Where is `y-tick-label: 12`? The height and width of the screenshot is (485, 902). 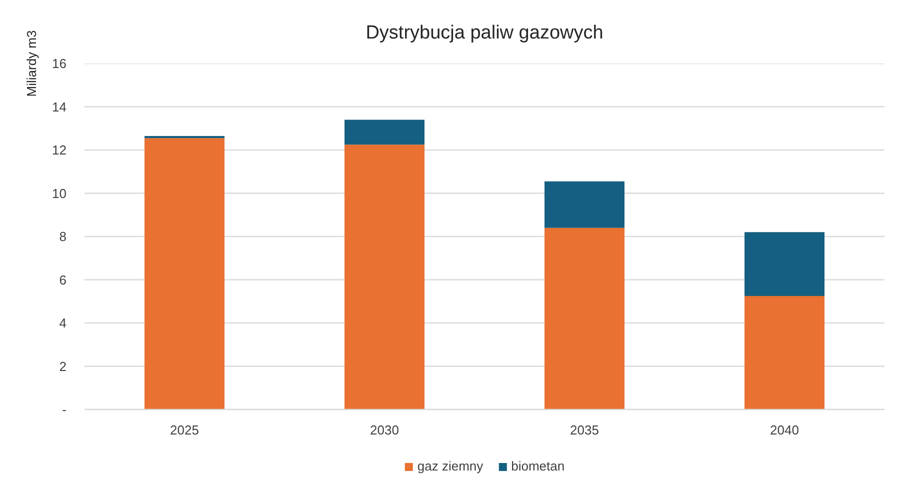
y-tick-label: 12 is located at coordinates (59, 150).